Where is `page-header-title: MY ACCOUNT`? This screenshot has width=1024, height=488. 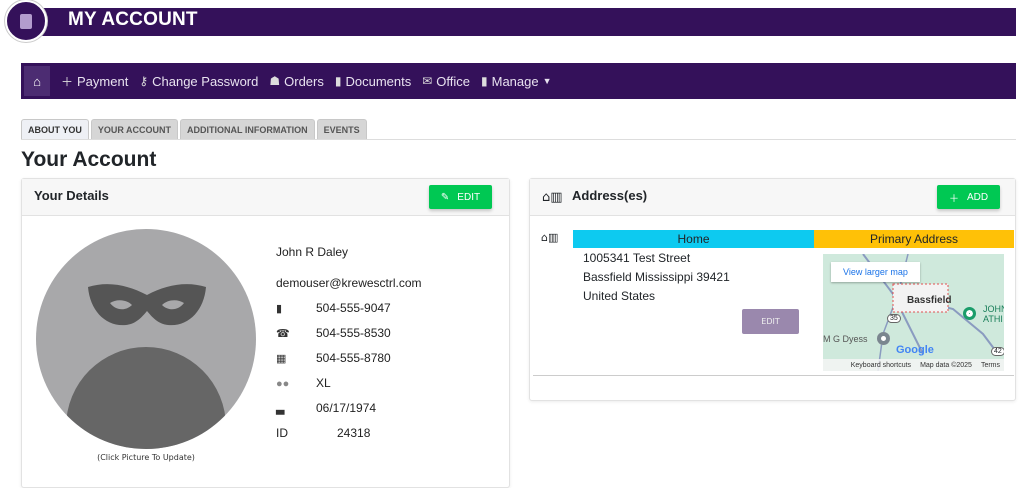
page-header-title: MY ACCOUNT is located at coordinates (133, 19).